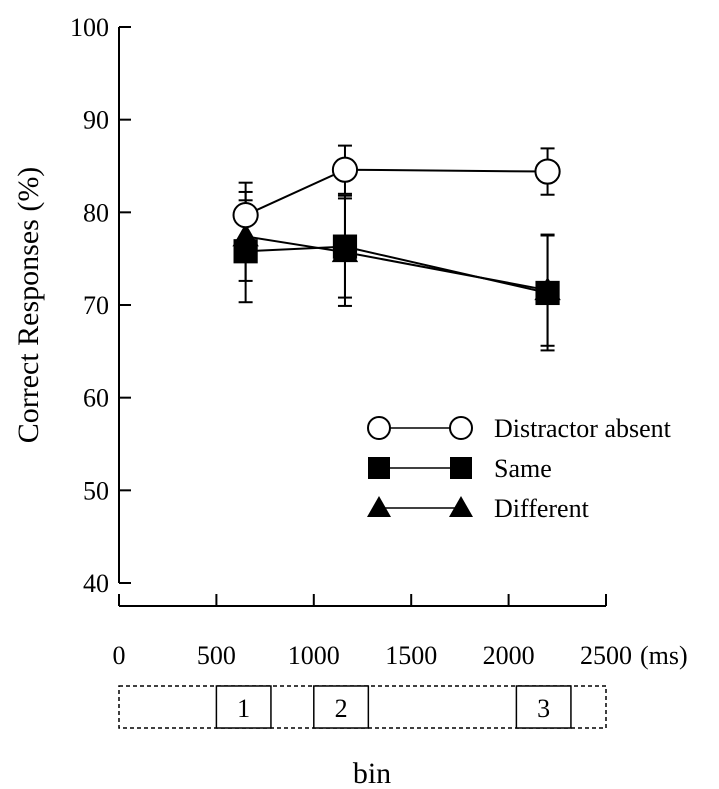 This screenshot has width=719, height=789. What do you see at coordinates (372, 773) in the screenshot?
I see `bin-title: bin` at bounding box center [372, 773].